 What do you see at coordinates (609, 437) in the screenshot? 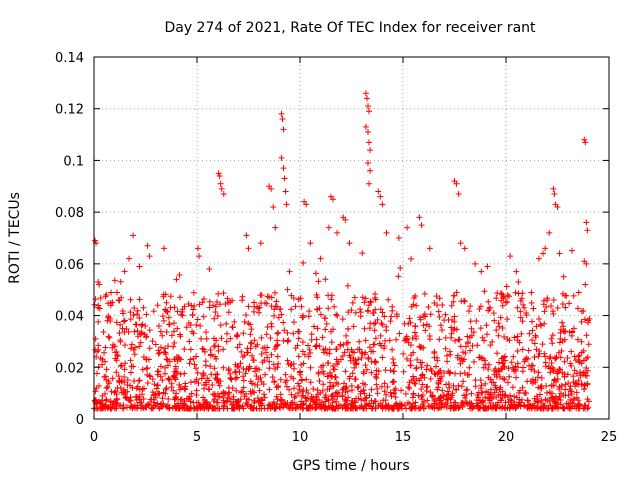
I see `x-tick-label: 25` at bounding box center [609, 437].